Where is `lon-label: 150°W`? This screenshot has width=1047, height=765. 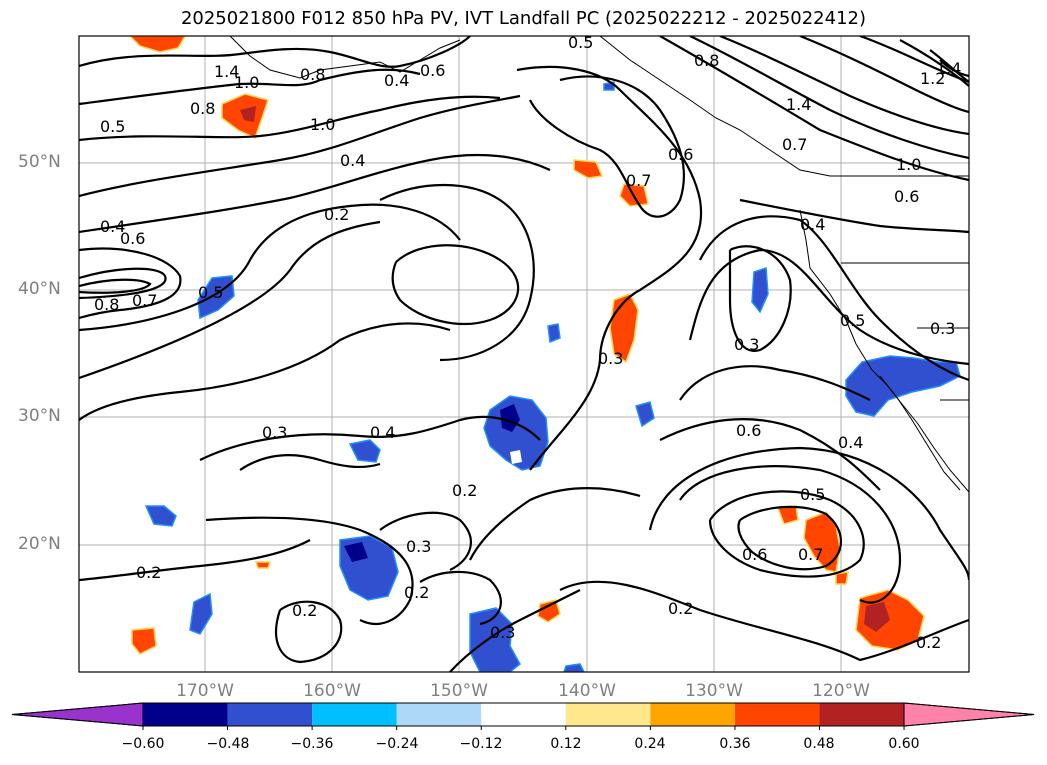
lon-label: 150°W is located at coordinates (459, 691).